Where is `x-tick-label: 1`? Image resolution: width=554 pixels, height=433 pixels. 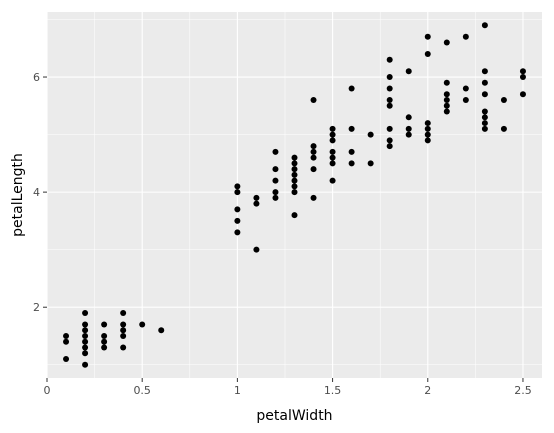
x-tick-label: 1 is located at coordinates (237, 390).